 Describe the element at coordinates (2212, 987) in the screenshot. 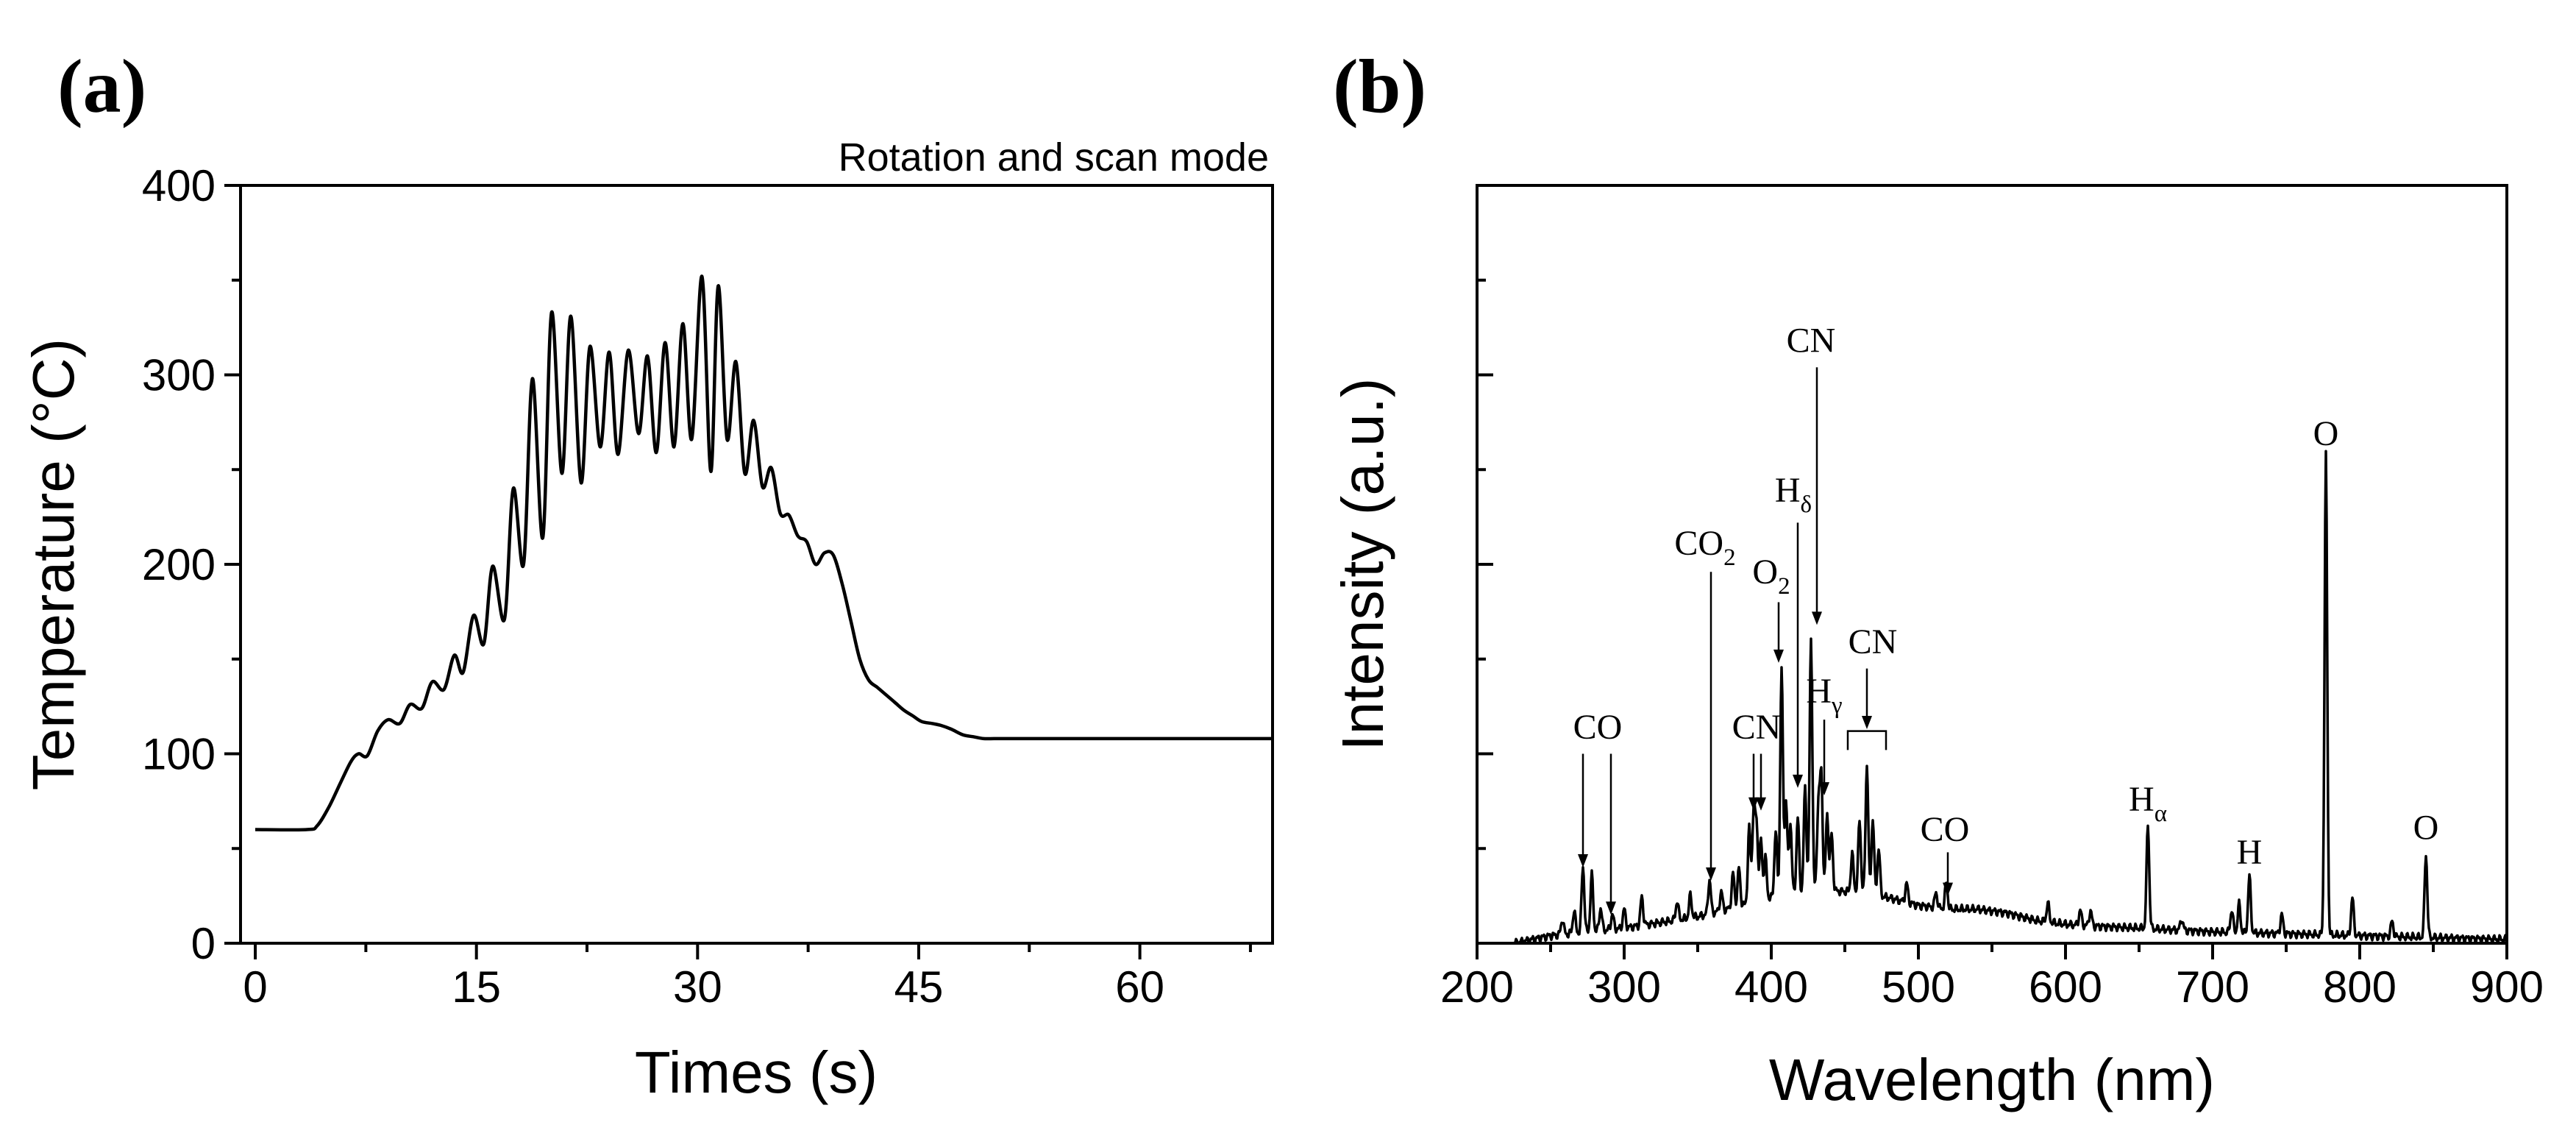

I see `x-tick-label-b: 700` at that location.